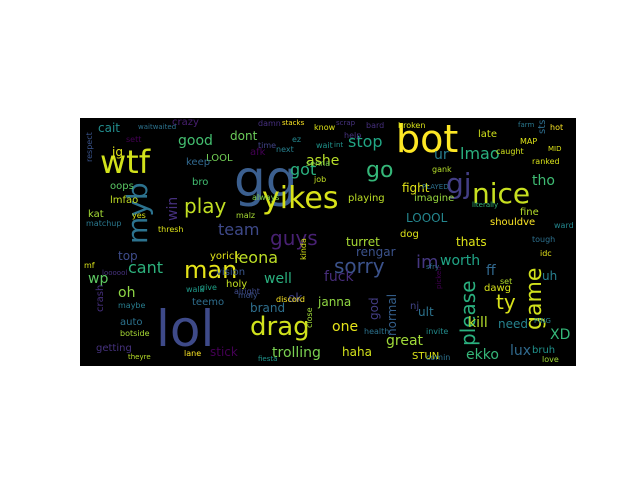 The image size is (640, 480). What do you see at coordinates (416, 188) in the screenshot?
I see `word-fight: fight` at bounding box center [416, 188].